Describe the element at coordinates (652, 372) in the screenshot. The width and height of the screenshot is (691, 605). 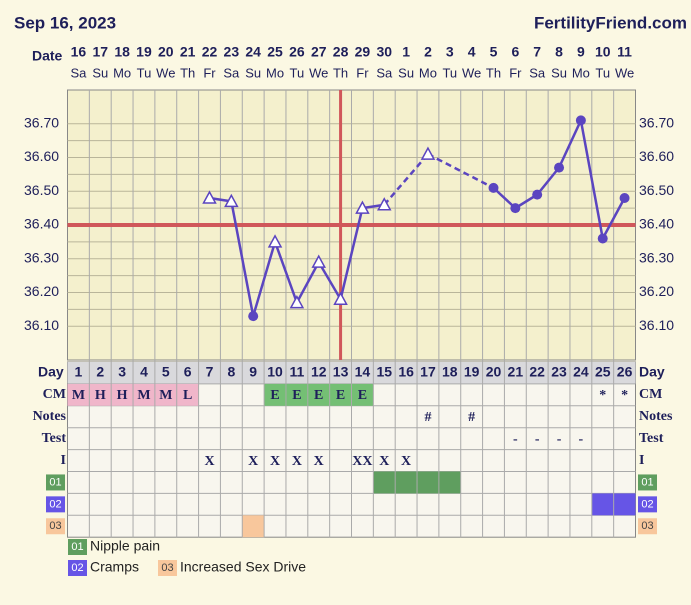
I see `row-label-right: Day` at that location.